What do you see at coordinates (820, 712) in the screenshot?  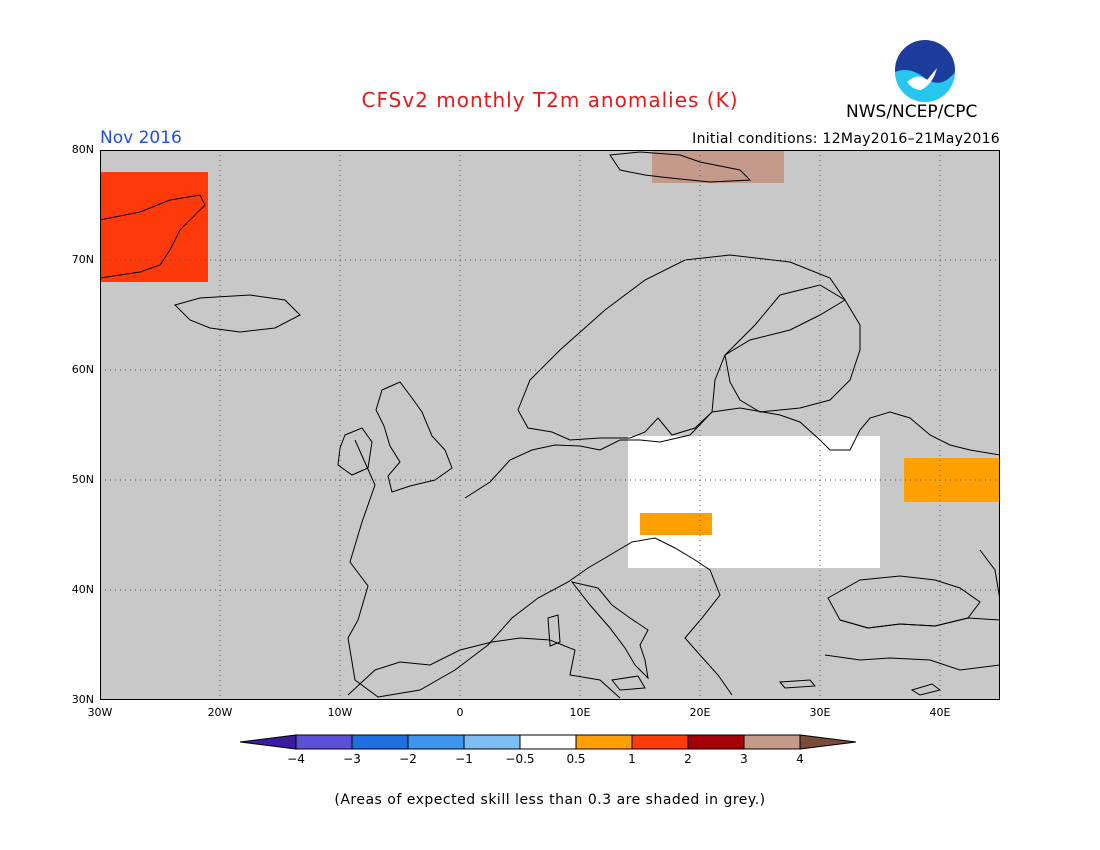 I see `lon-label: 30E` at bounding box center [820, 712].